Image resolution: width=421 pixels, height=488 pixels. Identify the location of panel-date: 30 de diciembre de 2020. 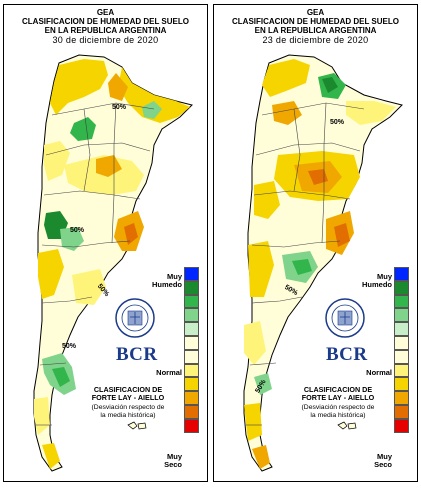
(105, 40).